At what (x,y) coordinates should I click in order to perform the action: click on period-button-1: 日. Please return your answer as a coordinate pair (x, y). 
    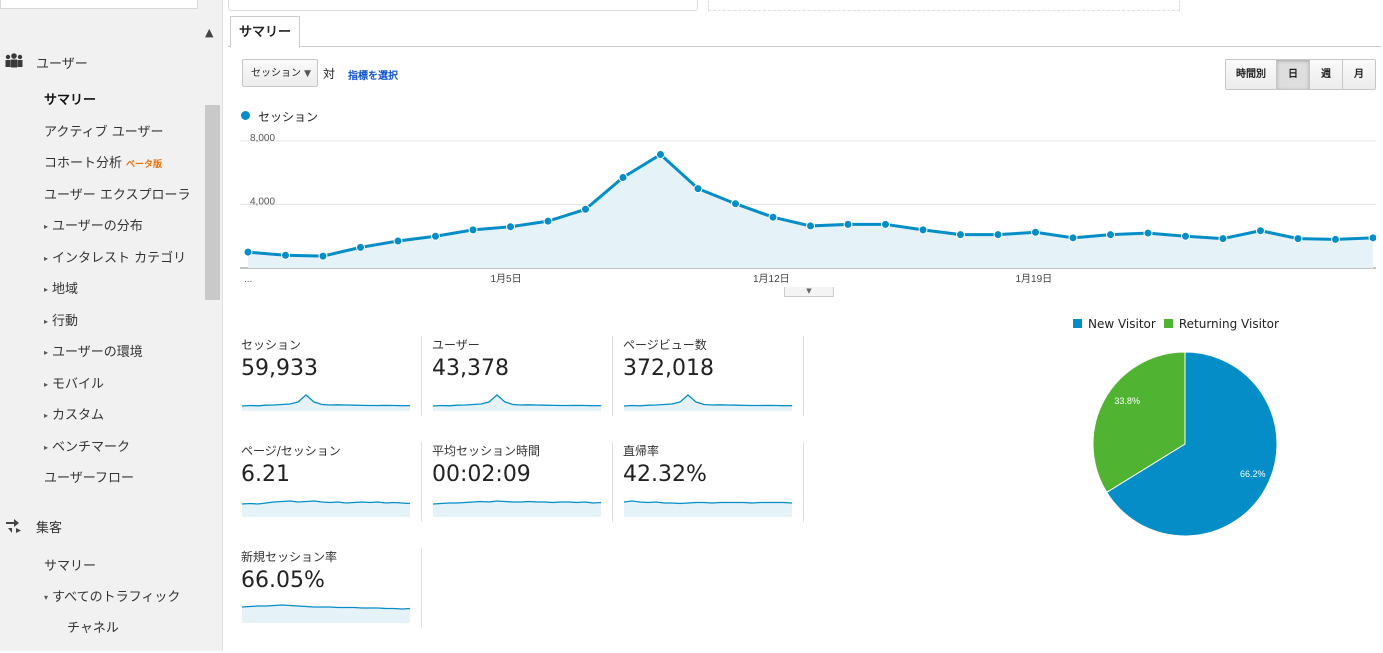
    Looking at the image, I should click on (1293, 74).